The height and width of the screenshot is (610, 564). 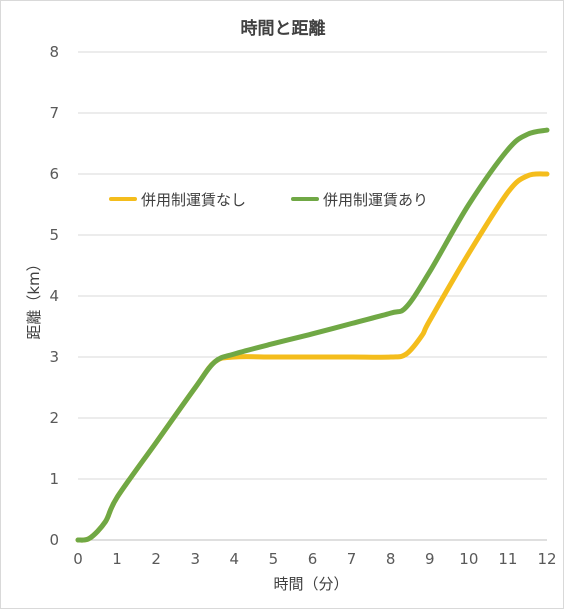 What do you see at coordinates (235, 559) in the screenshot?
I see `x-tick-label: 4` at bounding box center [235, 559].